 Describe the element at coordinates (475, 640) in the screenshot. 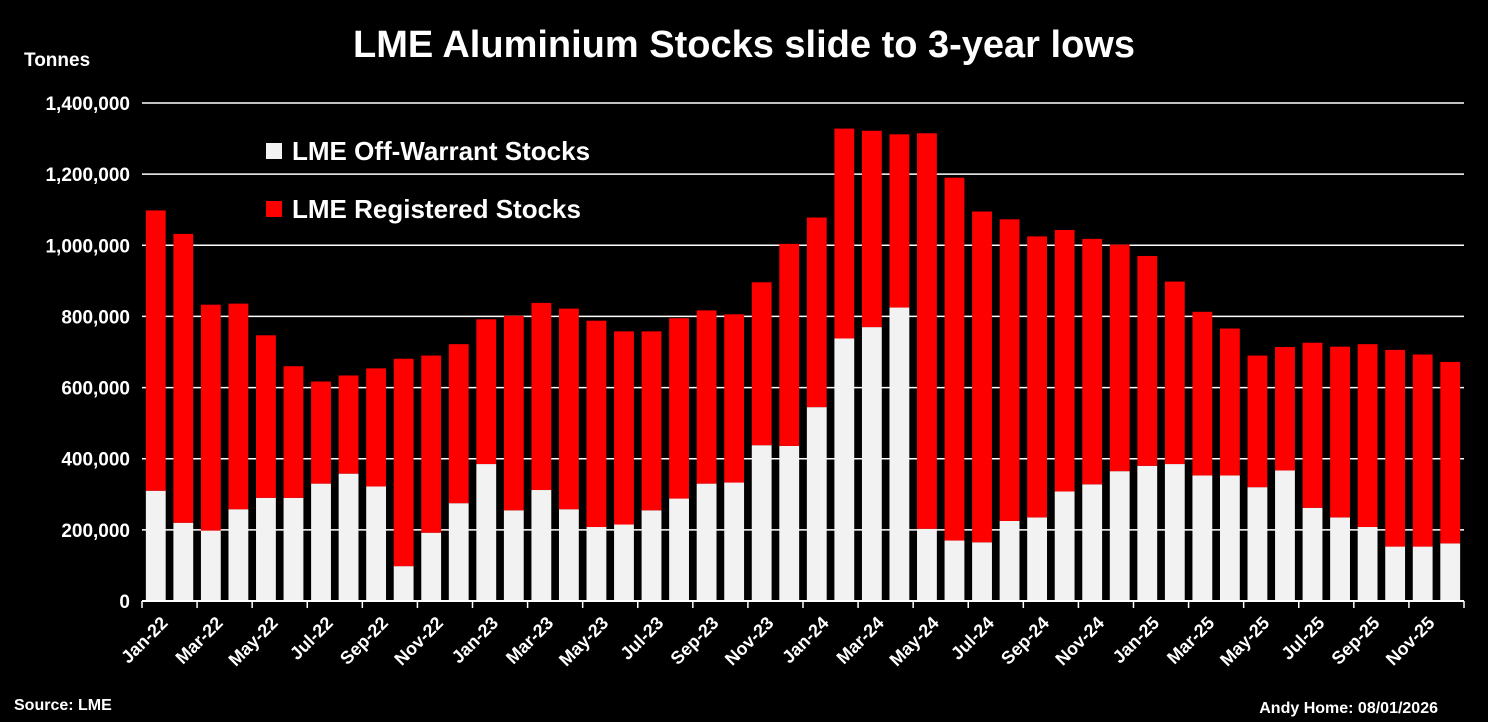

I see `x-tick-label: Jan-23` at that location.